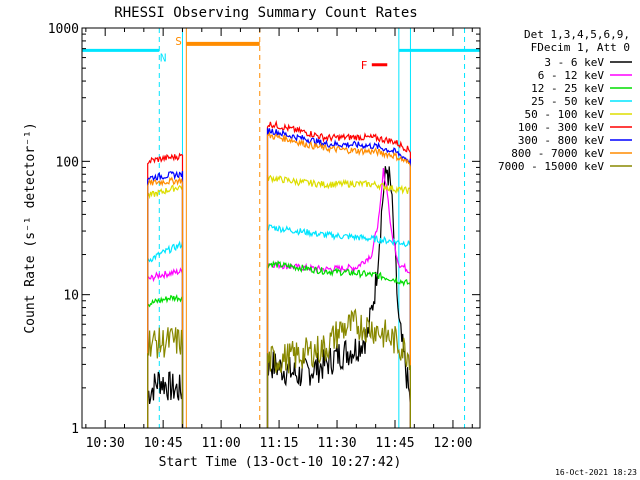  Describe the element at coordinates (577, 34) in the screenshot. I see `legend-header-line-1: Det 1,3,4,5,6,9,` at that location.